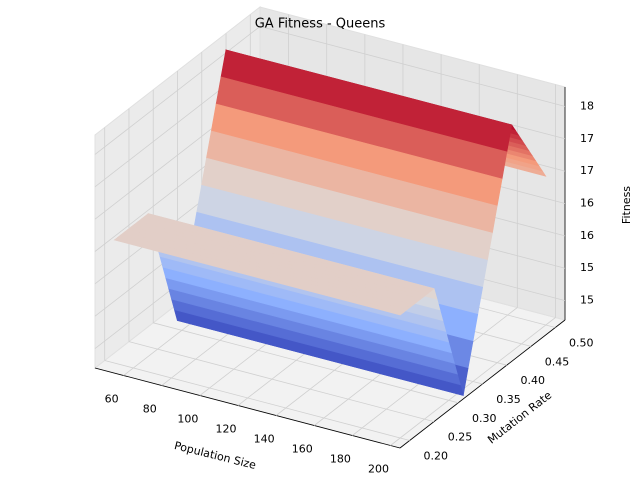 The height and width of the screenshot is (480, 640). What do you see at coordinates (187, 419) in the screenshot?
I see `x-tick-label: 100` at bounding box center [187, 419].